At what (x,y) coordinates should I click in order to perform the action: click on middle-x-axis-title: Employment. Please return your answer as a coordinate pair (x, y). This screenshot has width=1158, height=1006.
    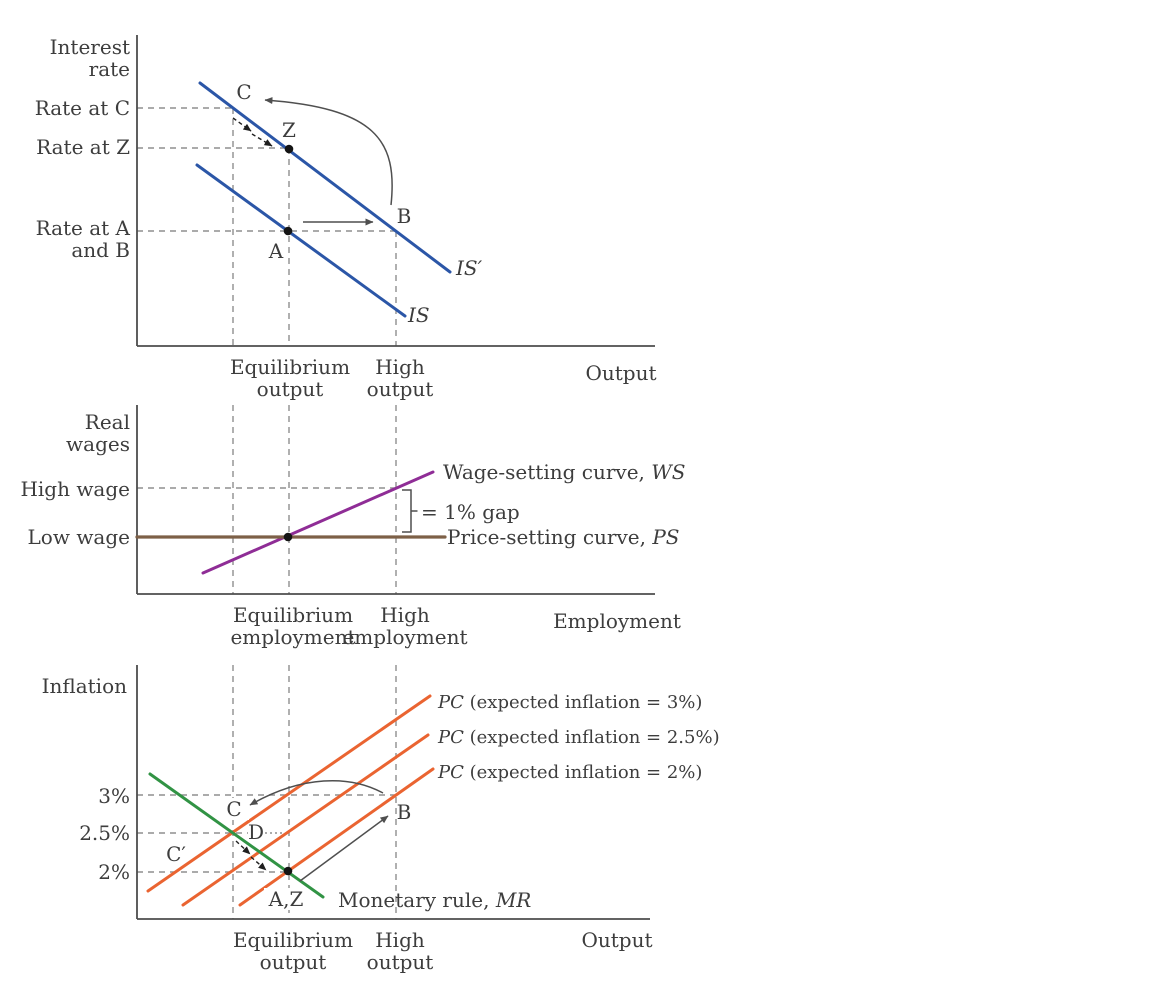
    Looking at the image, I should click on (617, 621).